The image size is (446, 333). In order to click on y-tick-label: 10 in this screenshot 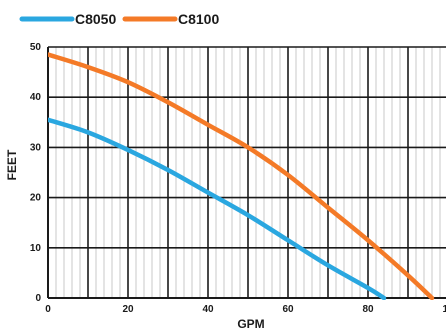, I will do `click(36, 248)`.